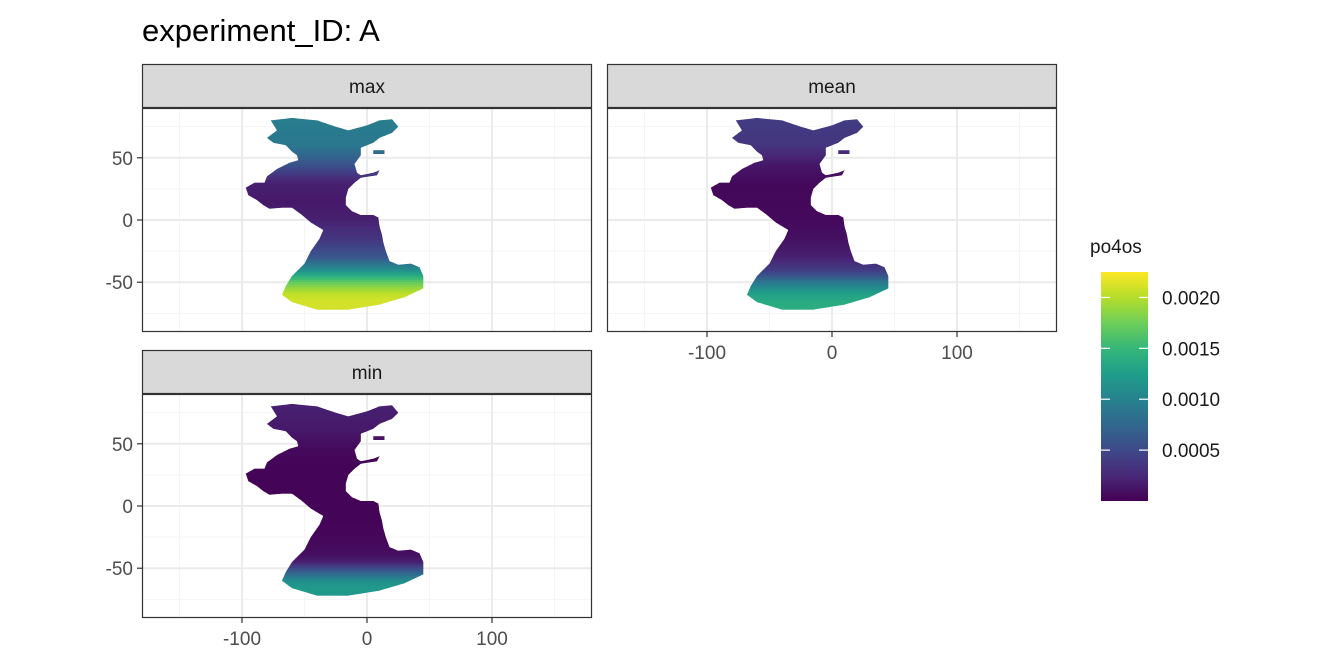 This screenshot has height=672, width=1344. Describe the element at coordinates (1155, 369) in the screenshot. I see `colorbar-legend: po4os 0.0020 0.0015 0.0010 0.0005` at that location.